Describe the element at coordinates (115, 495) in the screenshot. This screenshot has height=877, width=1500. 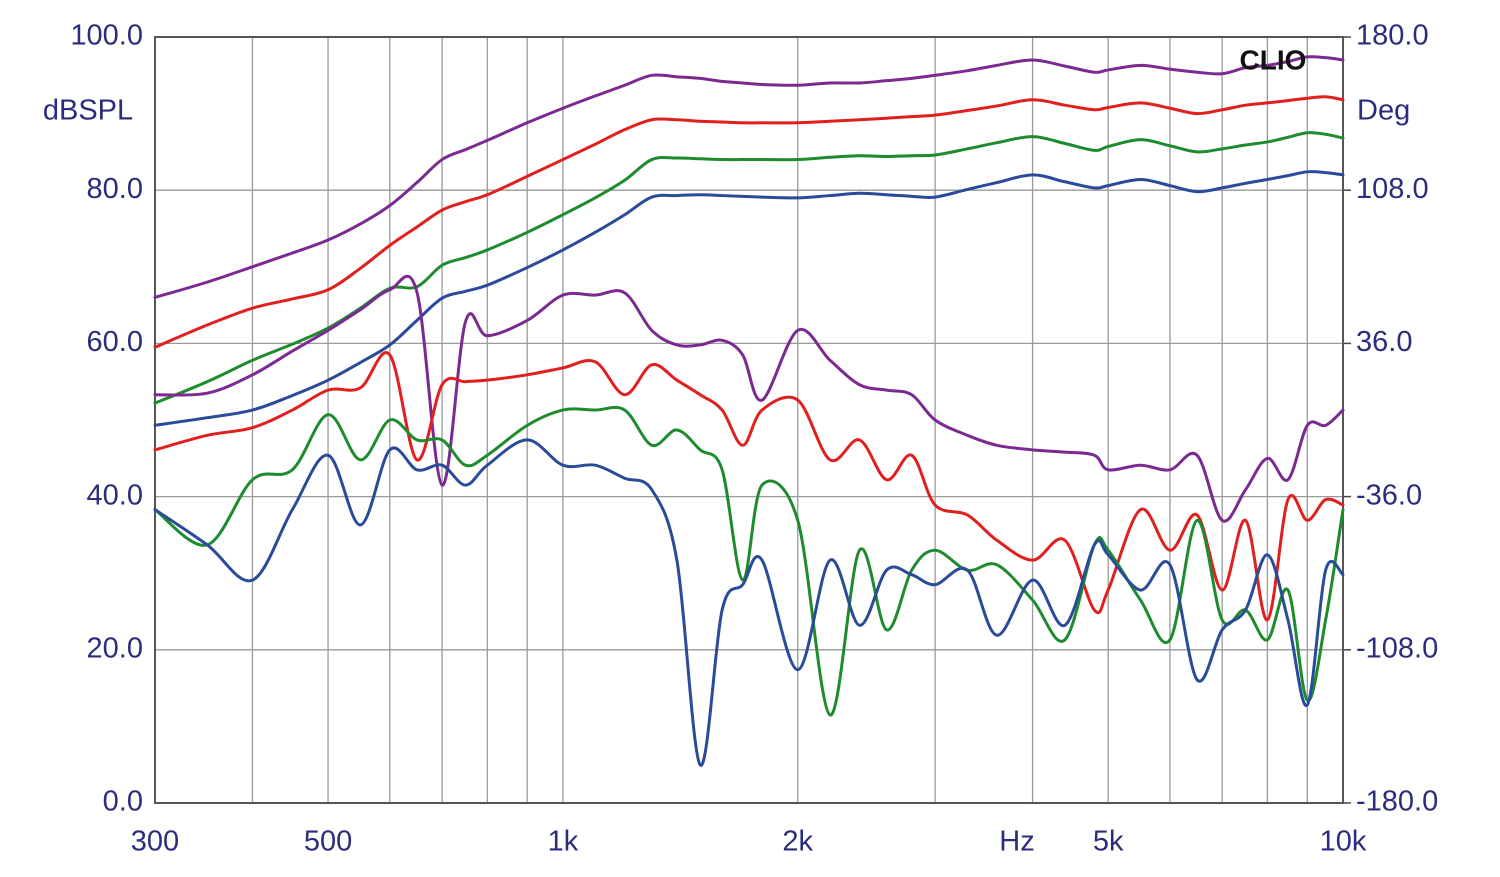
I see `y-tick-label: 40.0` at that location.